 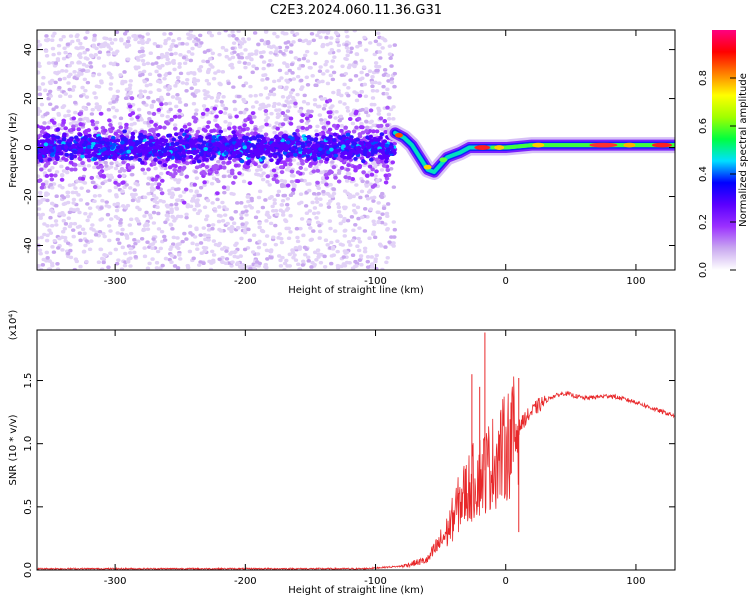 What do you see at coordinates (398, 135) in the screenshot?
I see `amplitude-peak` at bounding box center [398, 135].